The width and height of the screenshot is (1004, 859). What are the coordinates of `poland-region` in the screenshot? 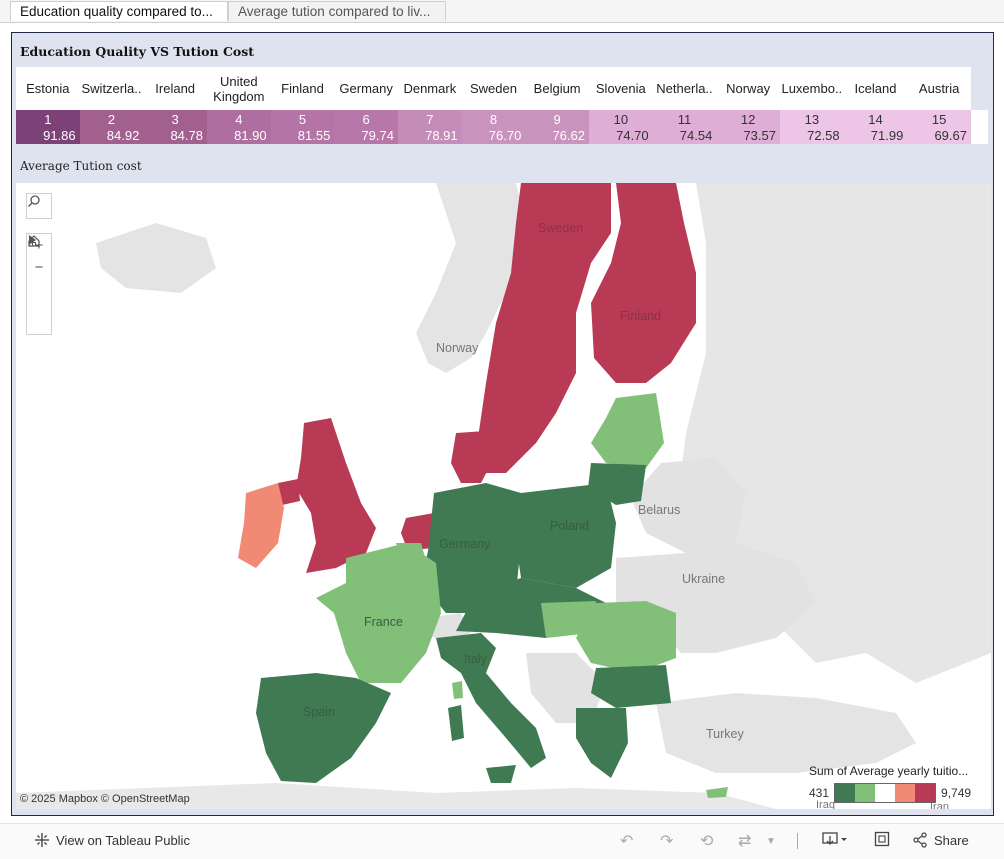 It's located at (566, 535).